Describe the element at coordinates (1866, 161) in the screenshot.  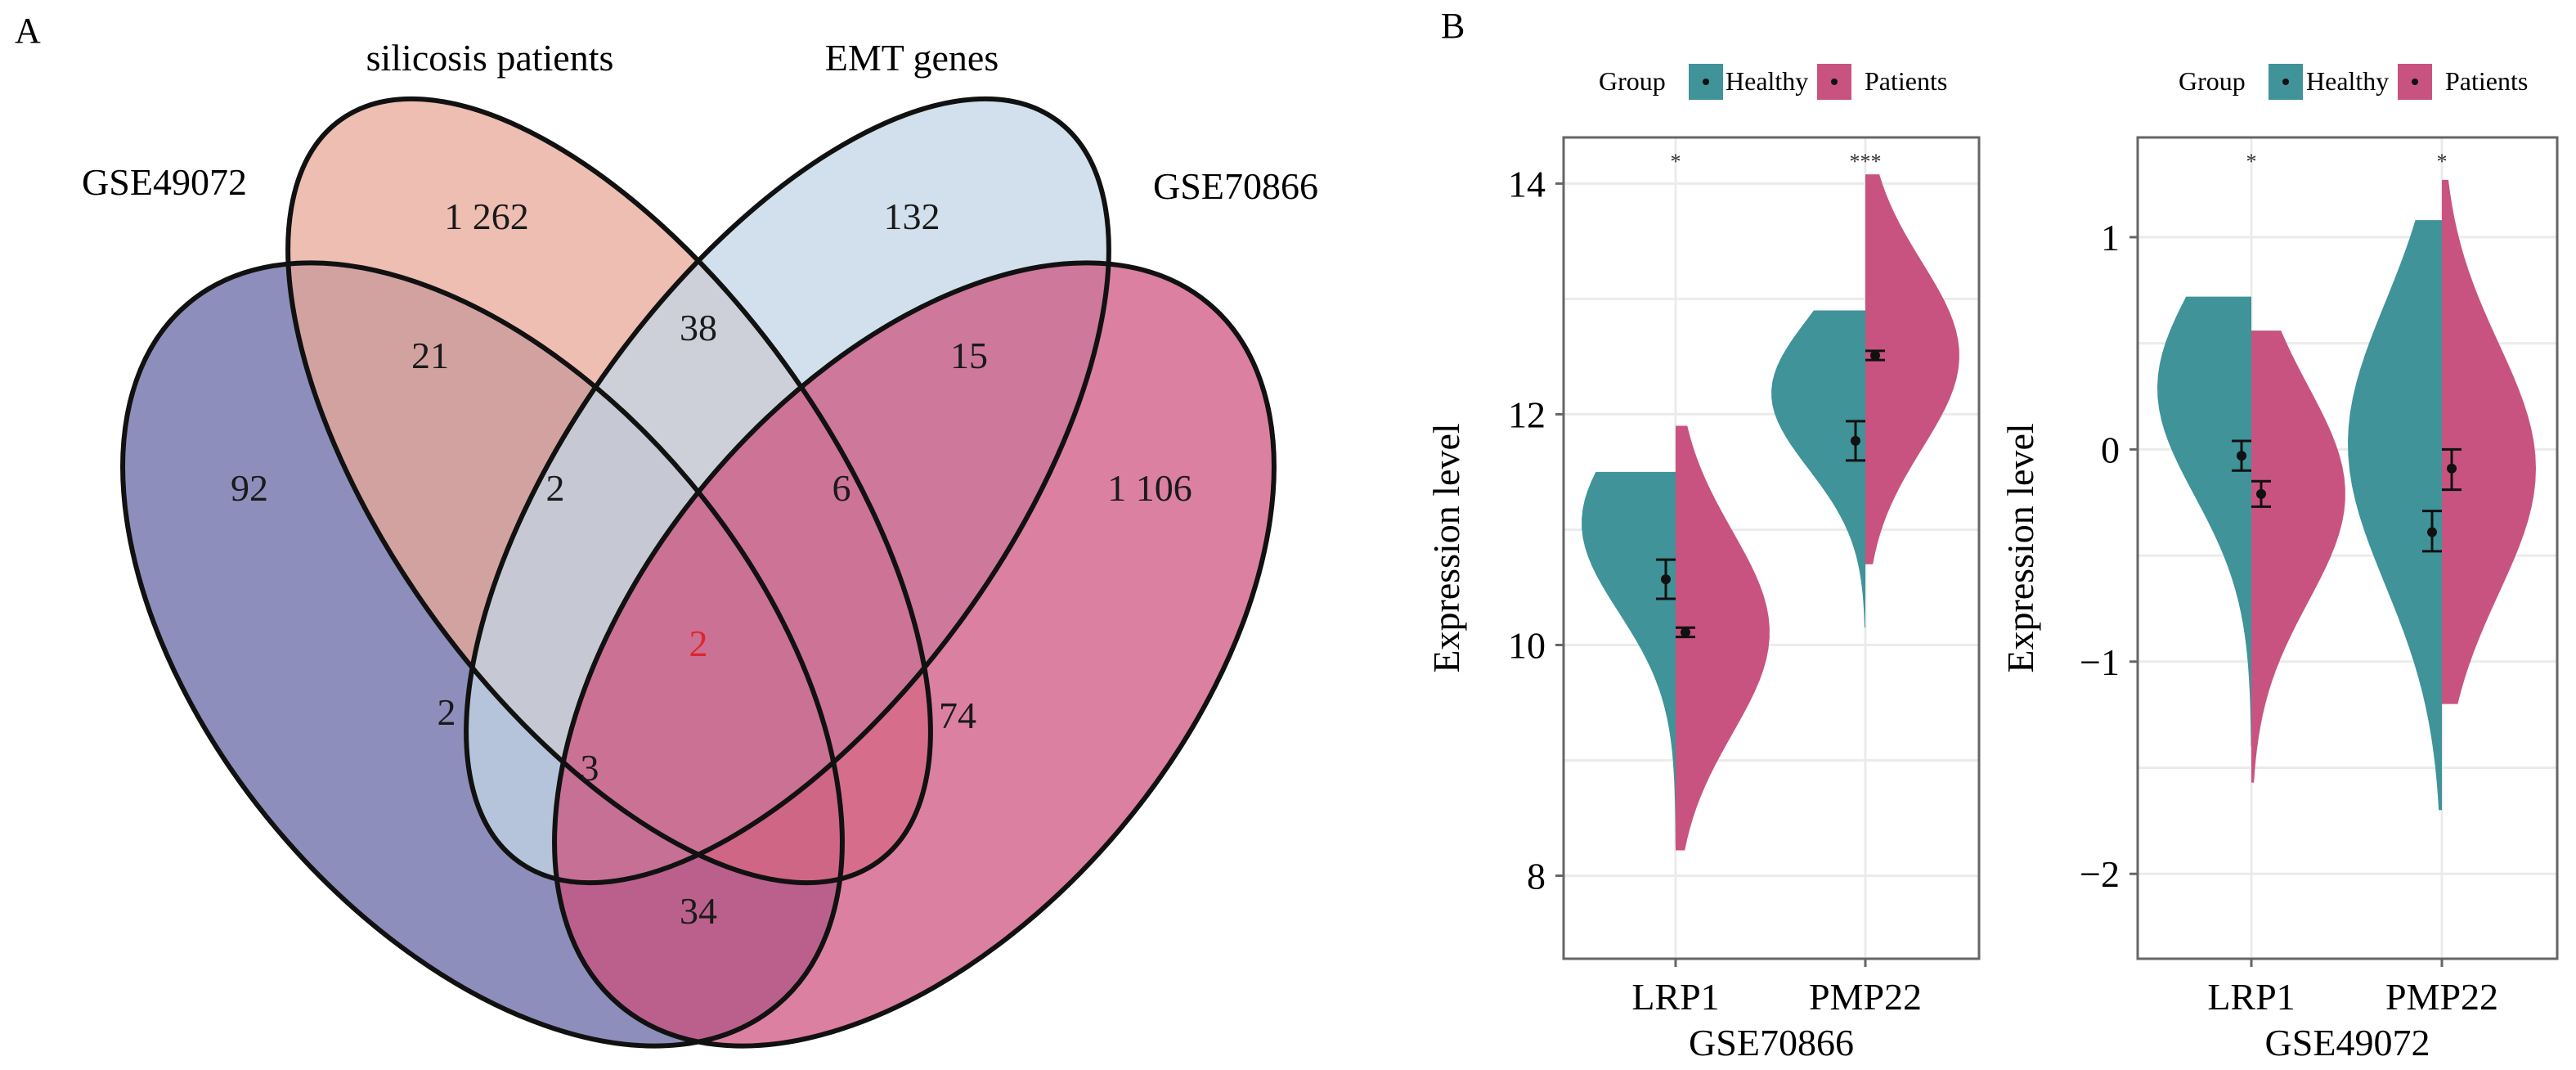
I see `significance-marker: ***` at that location.